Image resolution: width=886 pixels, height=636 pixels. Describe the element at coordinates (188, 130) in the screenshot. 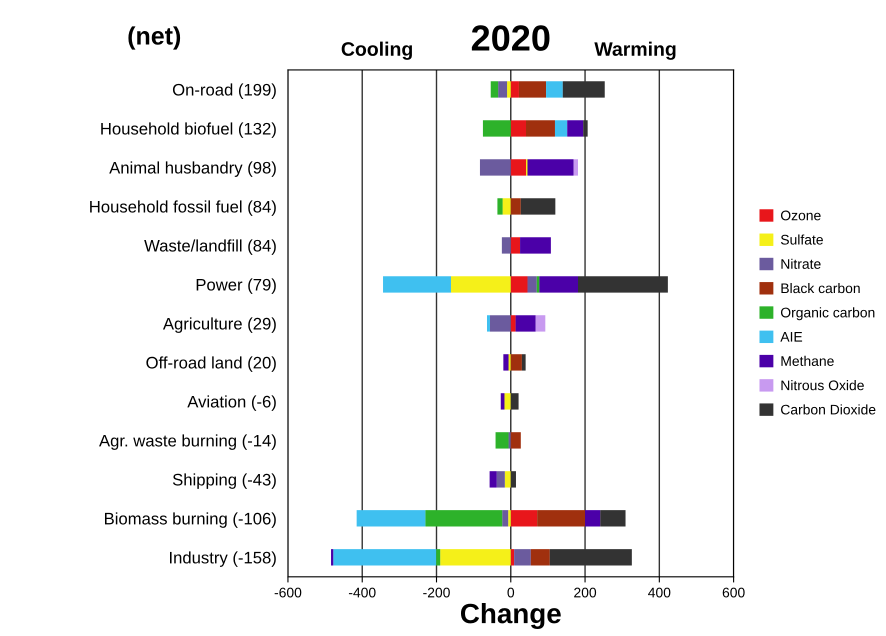

I see `y-tick-label: Household biofuel (132)` at that location.